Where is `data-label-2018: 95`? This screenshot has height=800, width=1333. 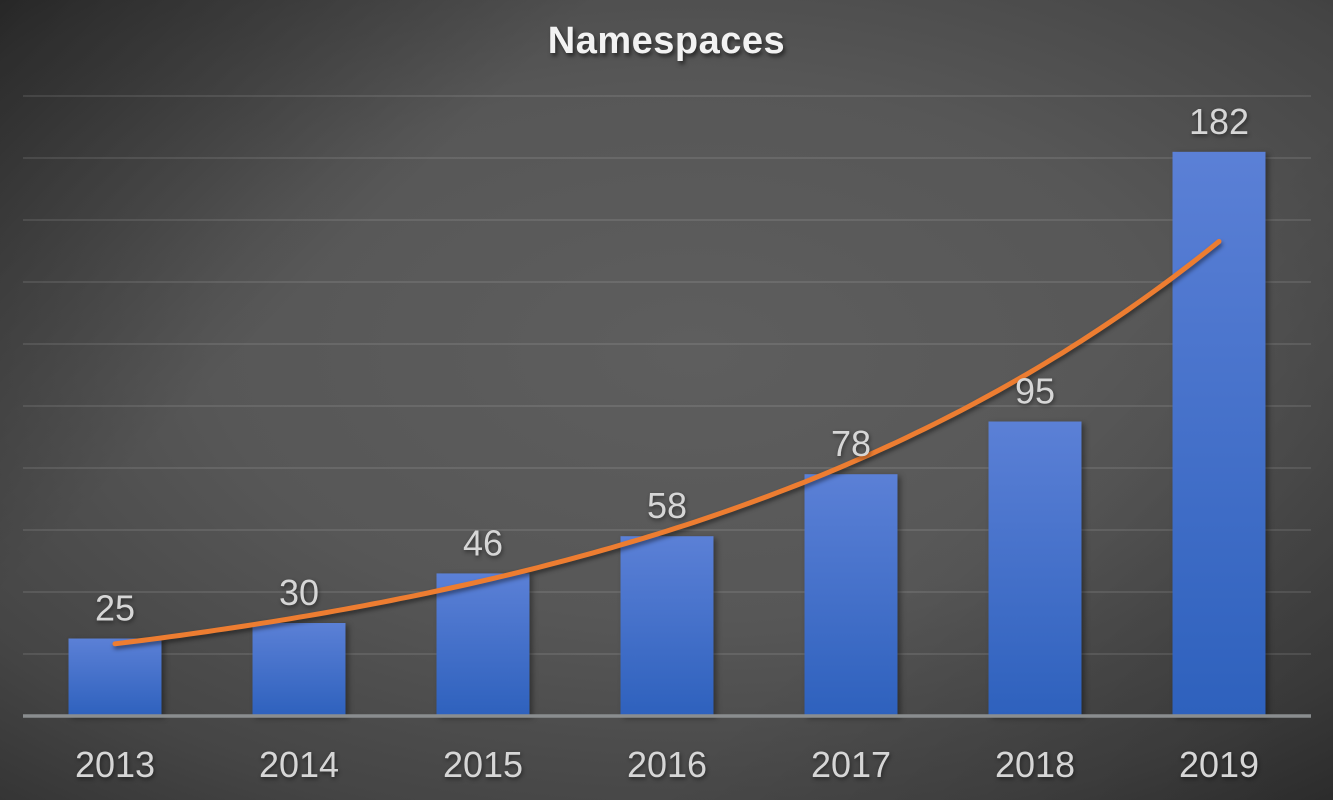
data-label-2018: 95 is located at coordinates (1035, 391).